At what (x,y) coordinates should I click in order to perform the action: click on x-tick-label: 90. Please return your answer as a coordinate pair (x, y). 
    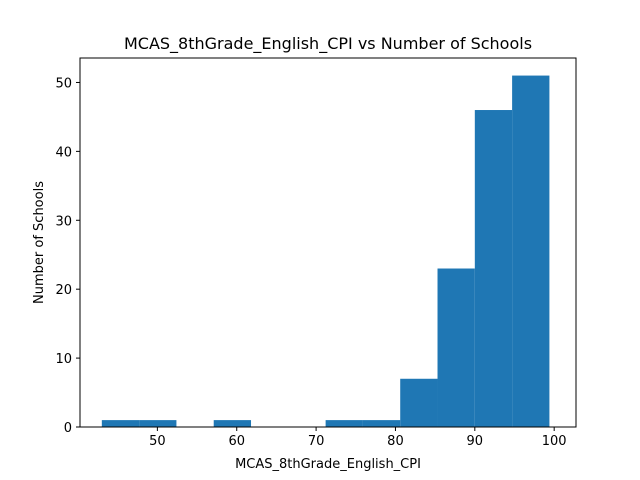
    Looking at the image, I should click on (475, 441).